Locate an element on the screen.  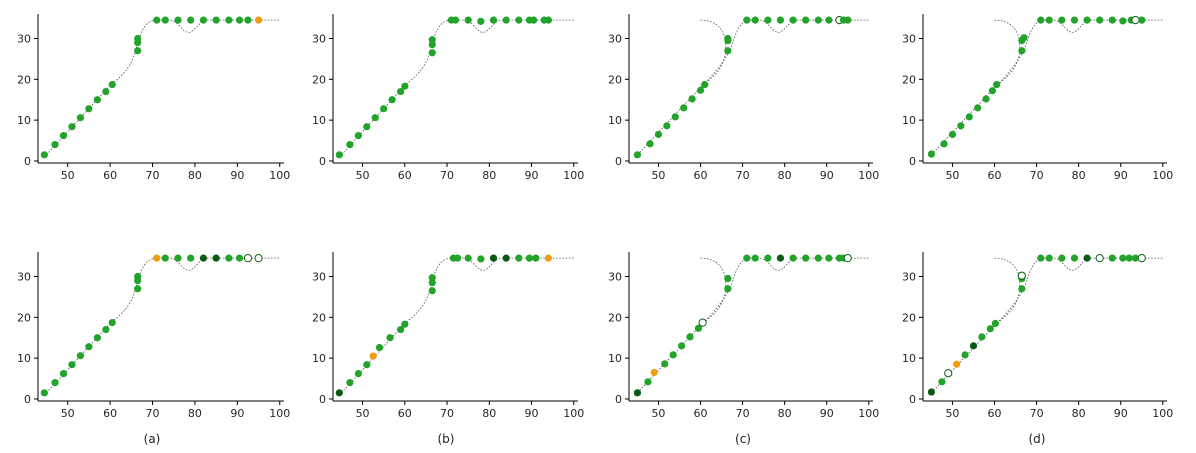
chart-panel-2: 50 60 70 80 90 100 0 10 20 30 is located at coordinates (448, 98).